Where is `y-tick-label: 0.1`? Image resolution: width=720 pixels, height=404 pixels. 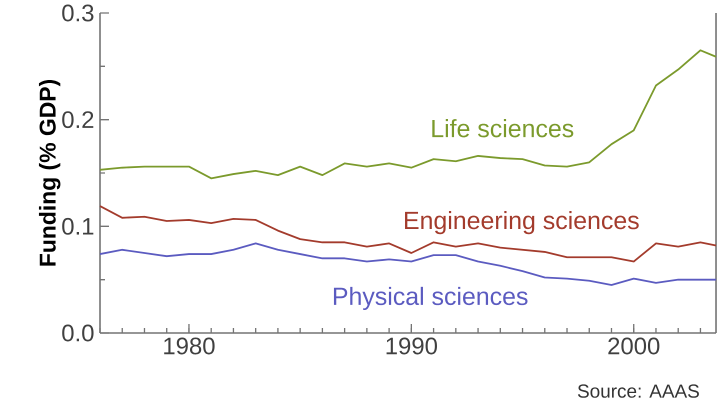 y-tick-label: 0.1 is located at coordinates (78, 226).